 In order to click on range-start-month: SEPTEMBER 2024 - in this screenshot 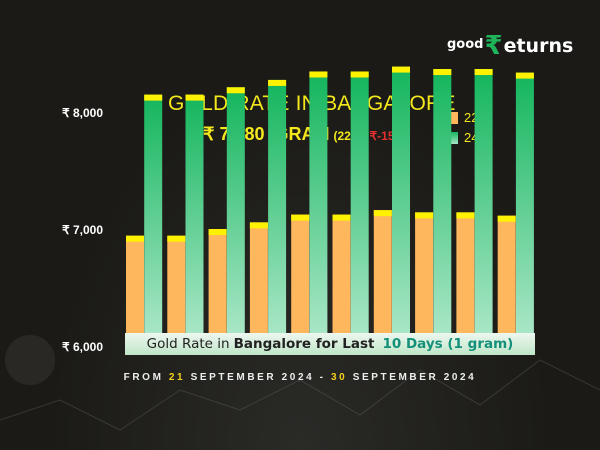, I will do `click(258, 377)`.